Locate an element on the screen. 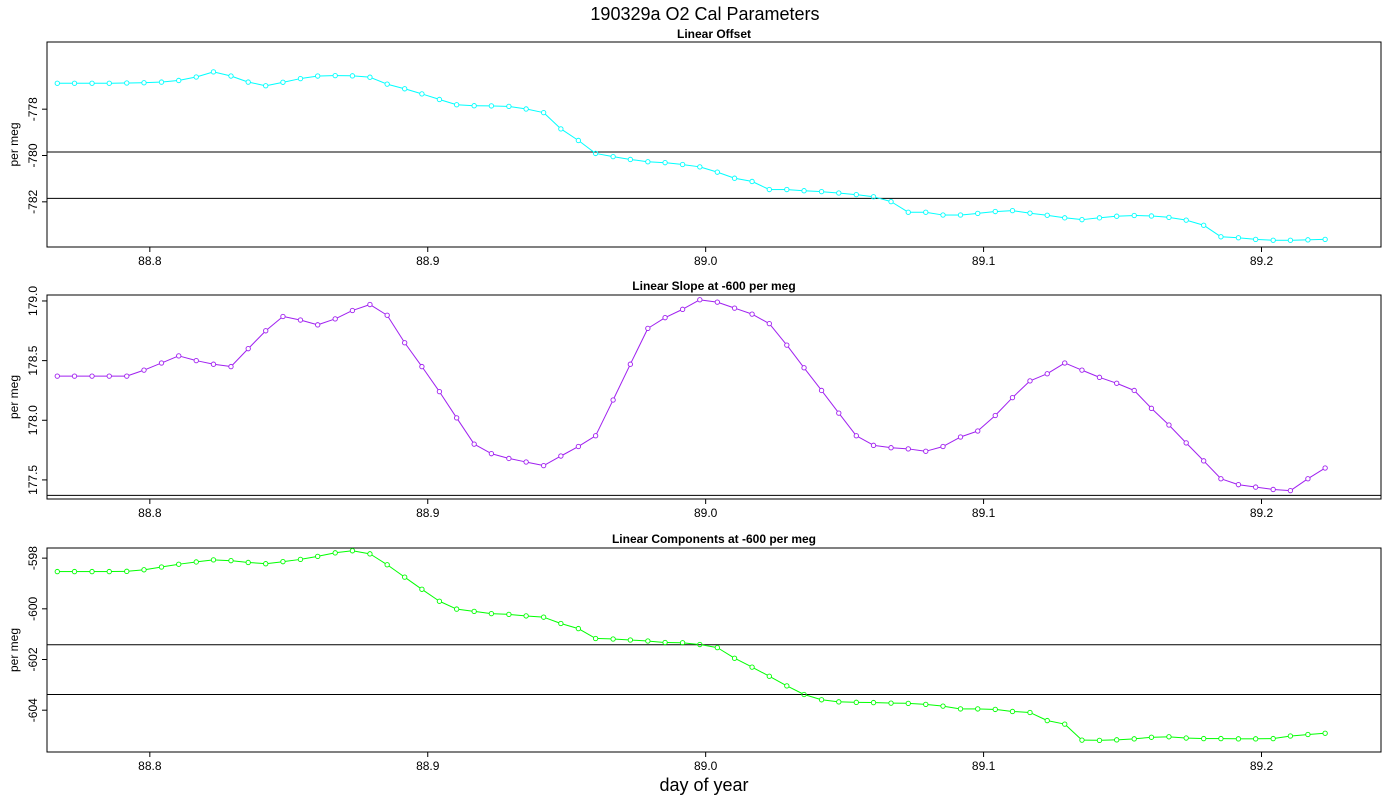  y-tick-label: -780 is located at coordinates (33, 155).